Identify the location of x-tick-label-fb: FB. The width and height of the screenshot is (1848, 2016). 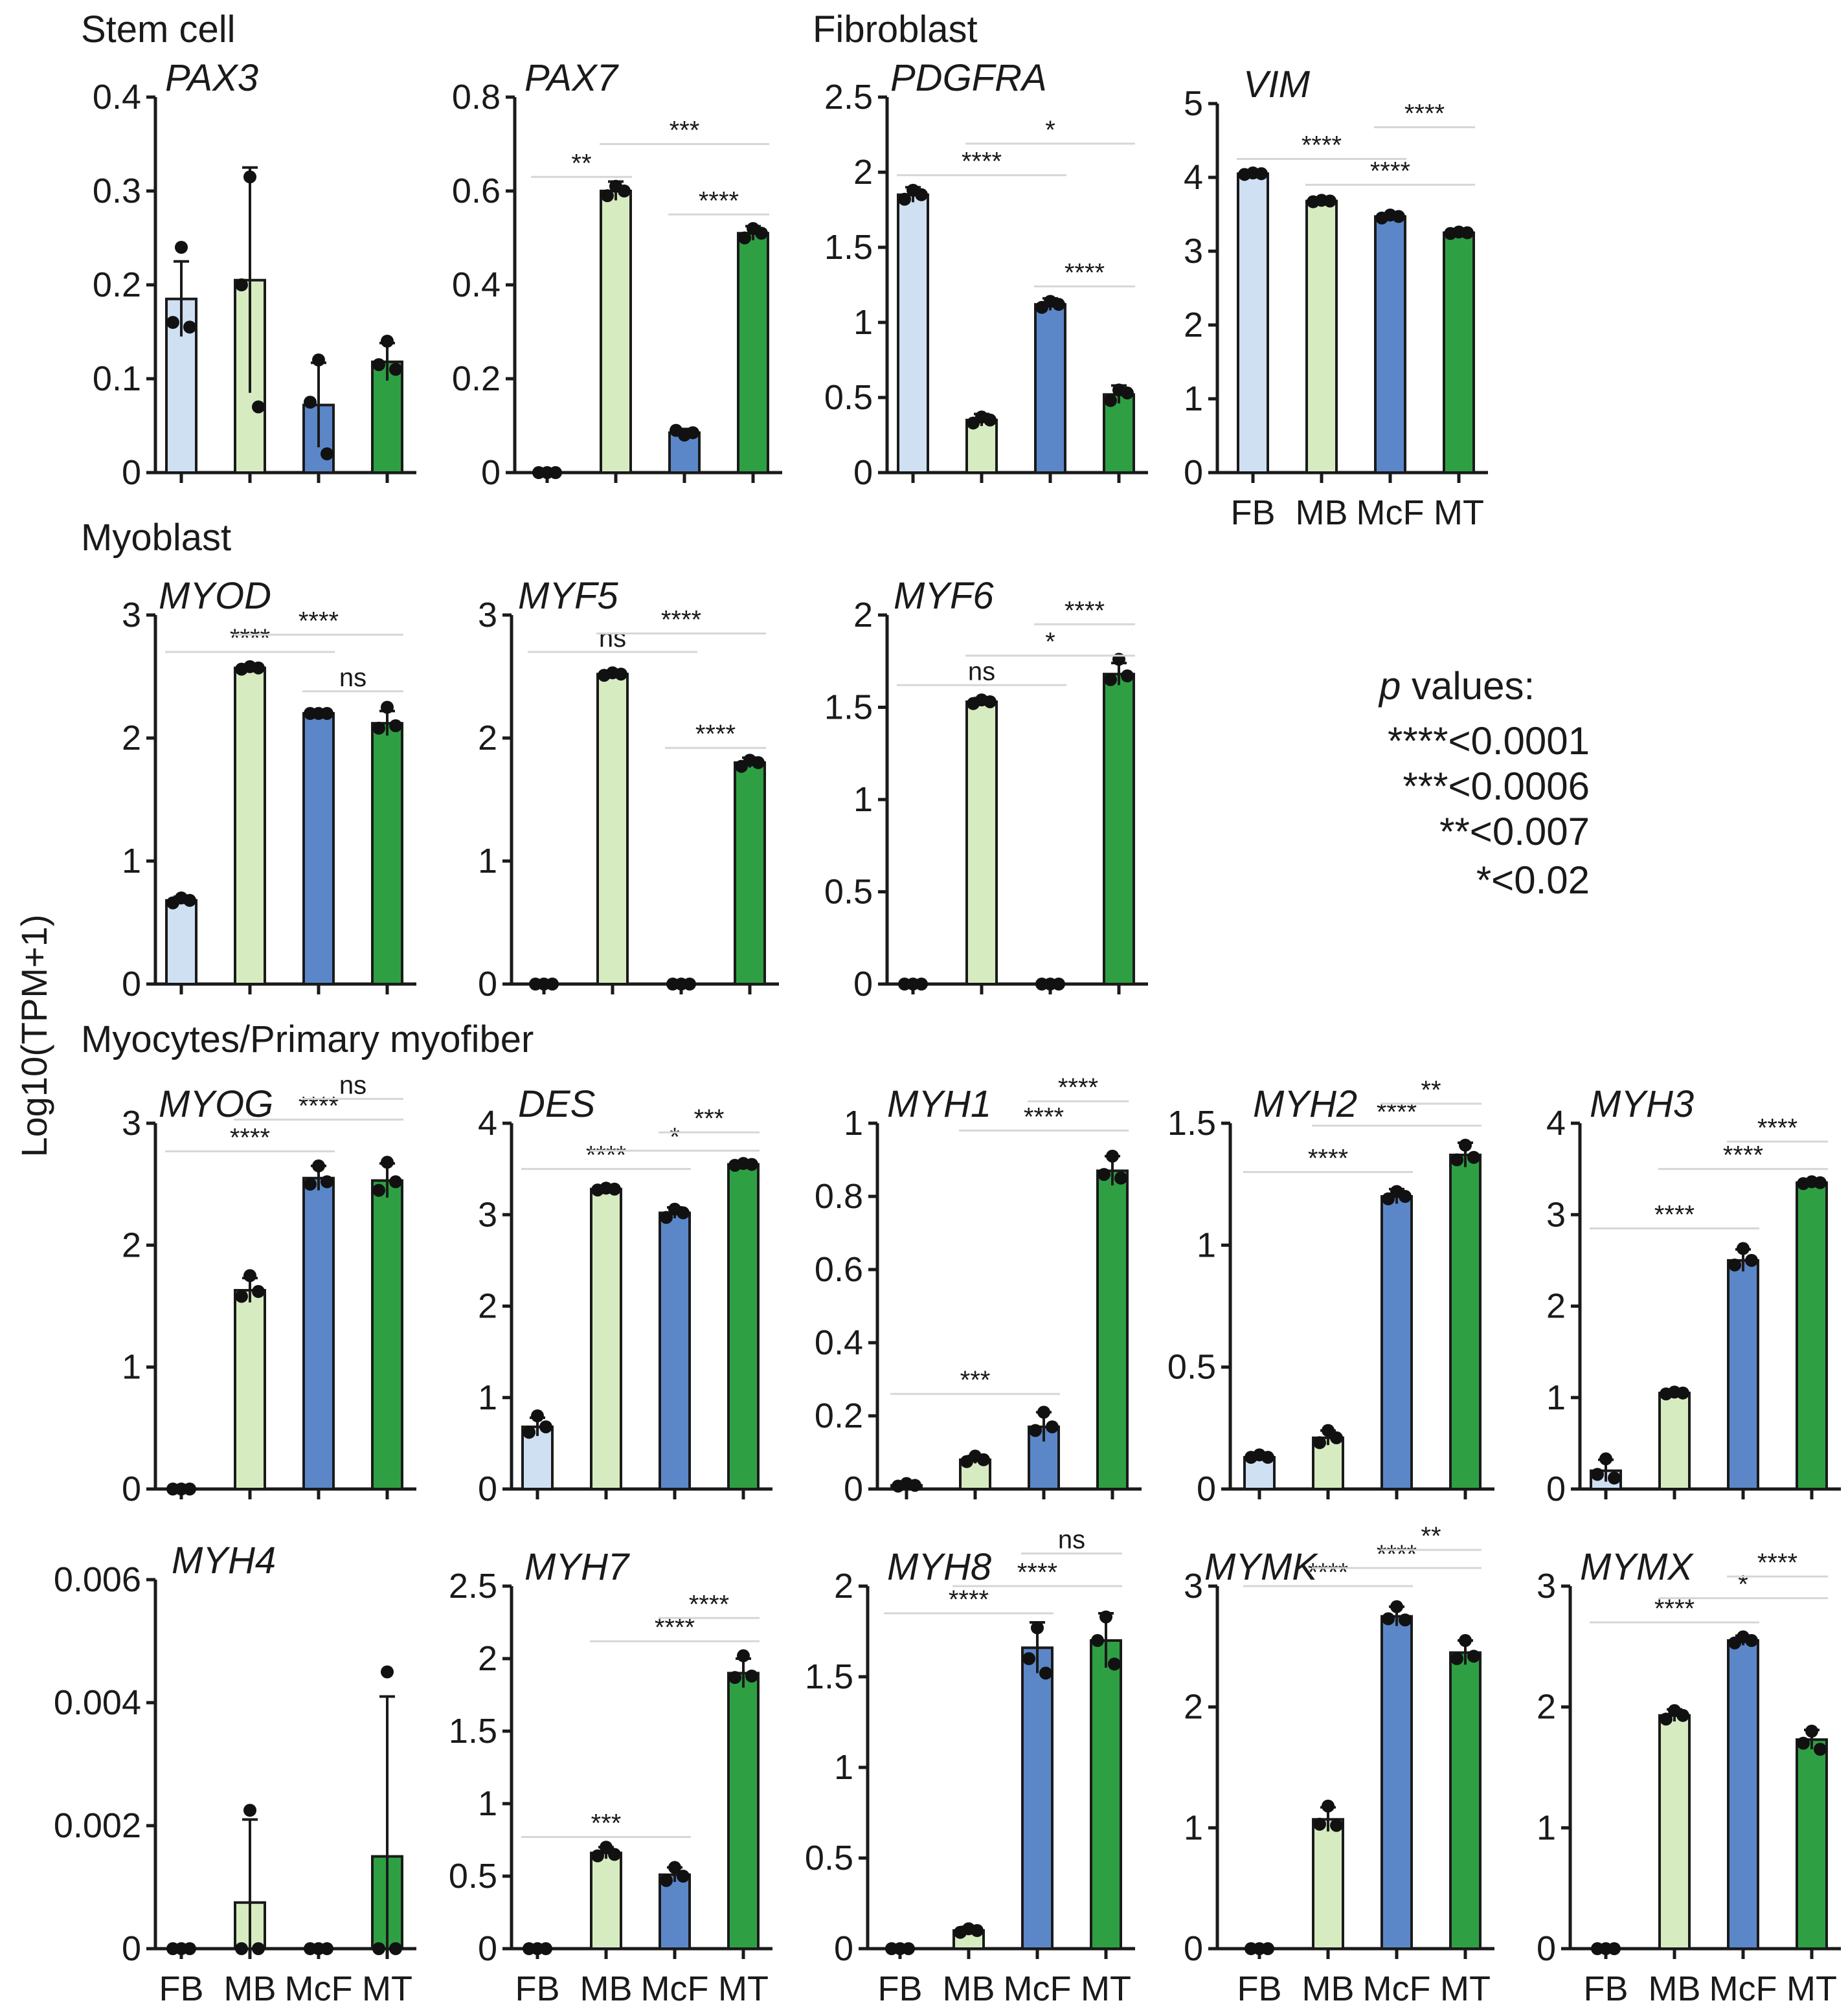
(181, 1988).